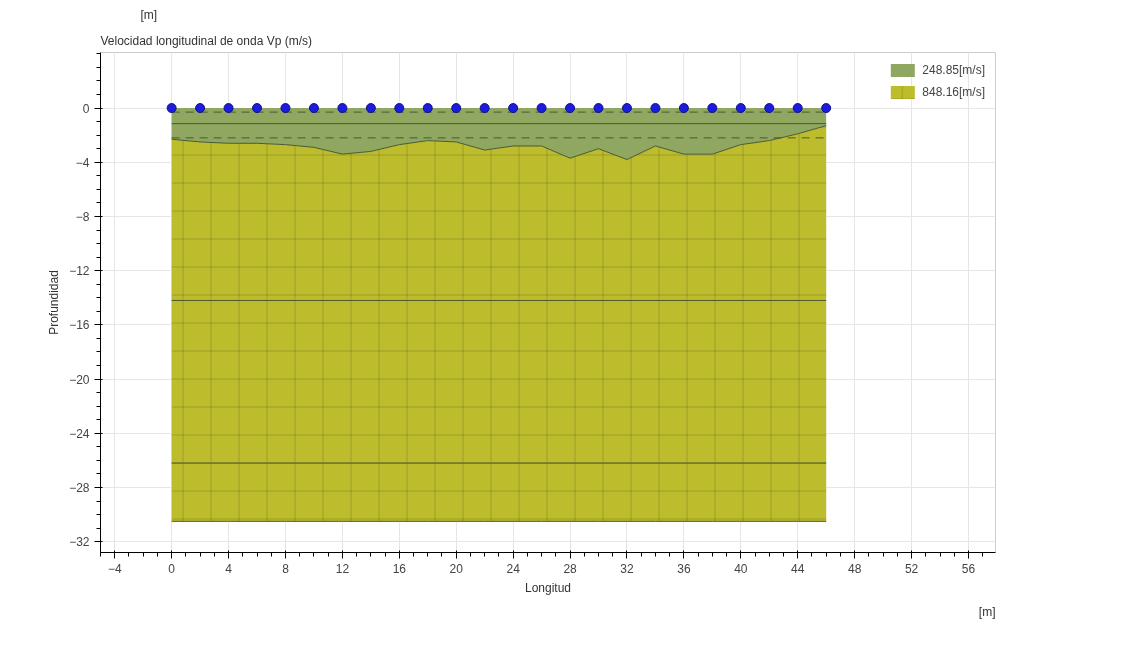  I want to click on legend-label: 248.85[m/s], so click(953, 70).